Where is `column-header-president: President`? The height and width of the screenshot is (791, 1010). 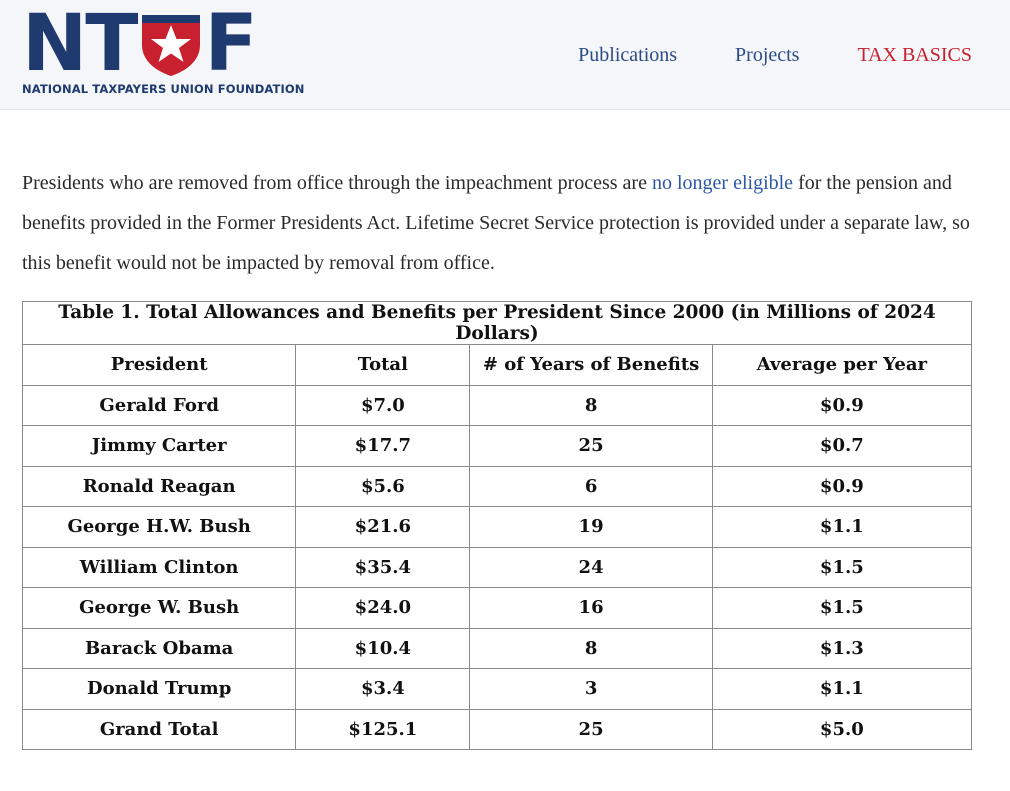
column-header-president: President is located at coordinates (159, 365).